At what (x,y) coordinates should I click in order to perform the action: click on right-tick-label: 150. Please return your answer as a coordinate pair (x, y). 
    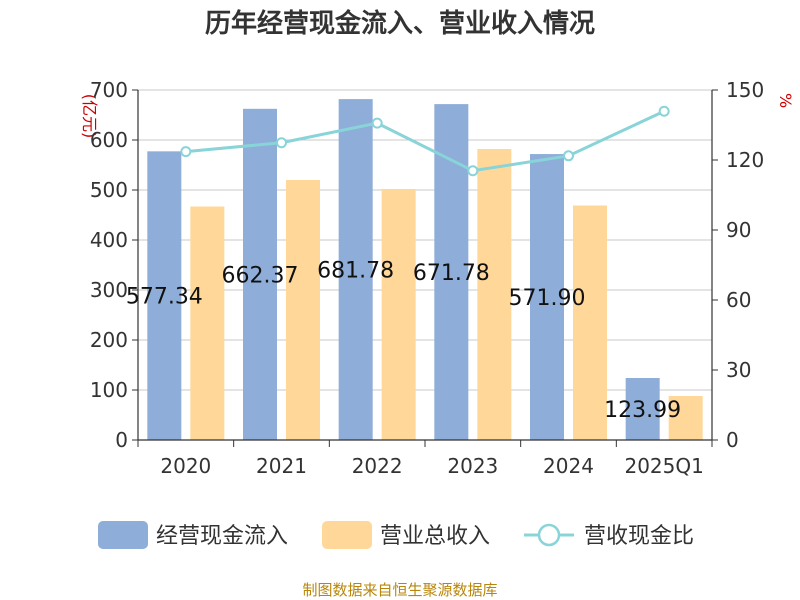
    Looking at the image, I should click on (745, 90).